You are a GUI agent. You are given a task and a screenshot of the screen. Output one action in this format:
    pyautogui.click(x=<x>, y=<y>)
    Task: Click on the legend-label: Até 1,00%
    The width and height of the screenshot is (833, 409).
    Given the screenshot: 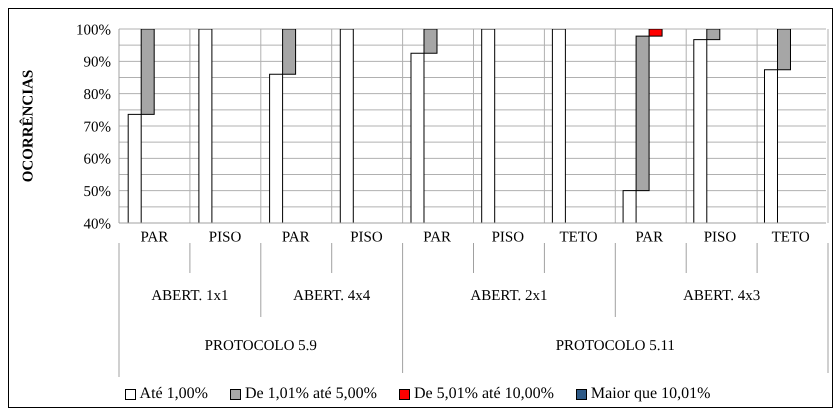 What is the action you would take?
    pyautogui.click(x=174, y=394)
    